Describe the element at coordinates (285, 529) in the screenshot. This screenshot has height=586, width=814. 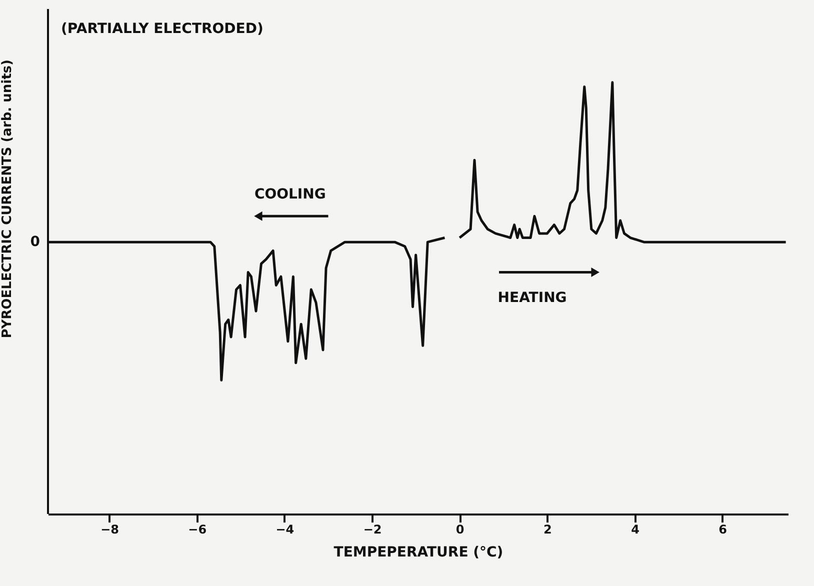
I see `x-tick-label: −4` at that location.